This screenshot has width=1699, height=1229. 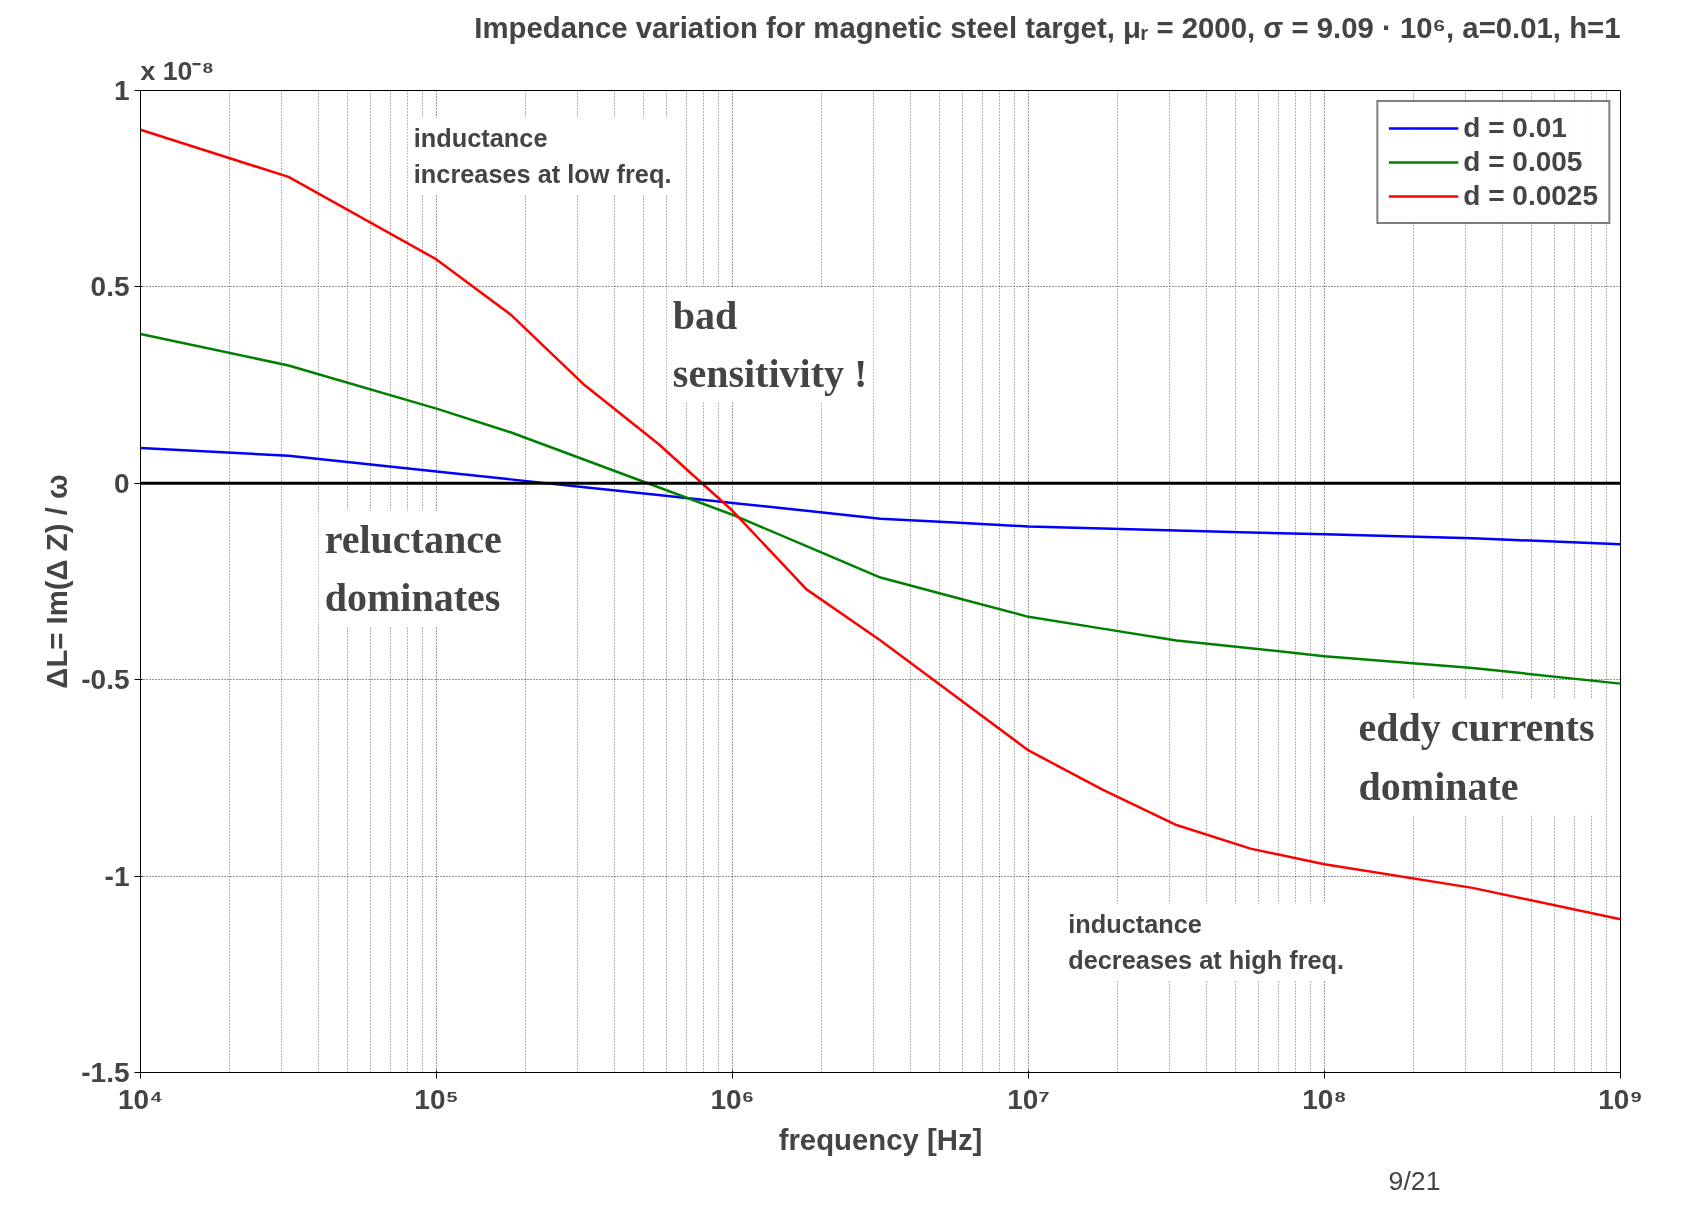 What do you see at coordinates (105, 680) in the screenshot?
I see `y-tick-label: -0.5` at bounding box center [105, 680].